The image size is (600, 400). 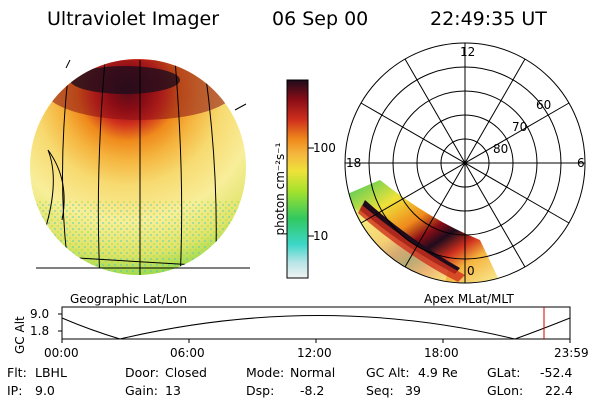 I want to click on mlt-label-6: 6, so click(x=581, y=163).